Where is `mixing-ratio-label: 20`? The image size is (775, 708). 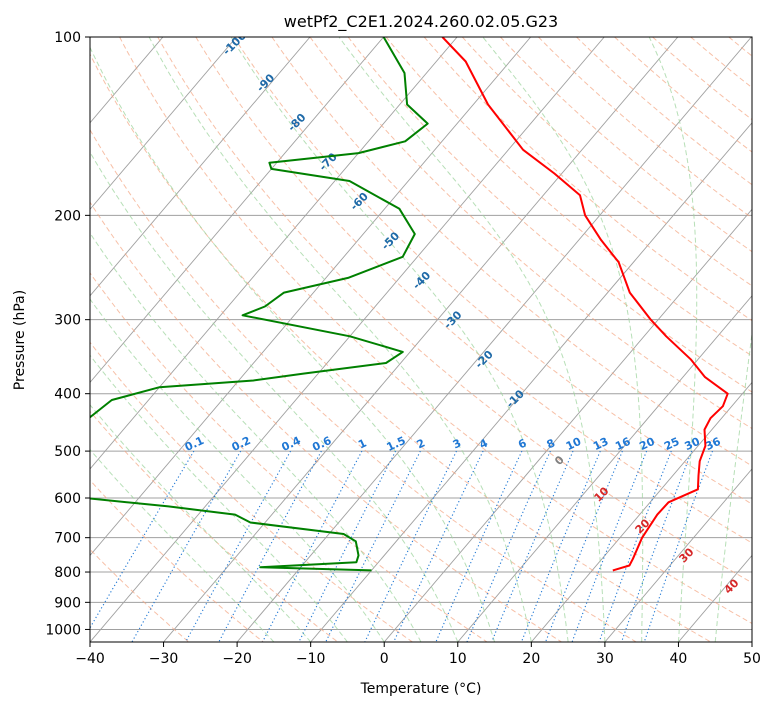
mixing-ratio-label: 20 is located at coordinates (647, 444).